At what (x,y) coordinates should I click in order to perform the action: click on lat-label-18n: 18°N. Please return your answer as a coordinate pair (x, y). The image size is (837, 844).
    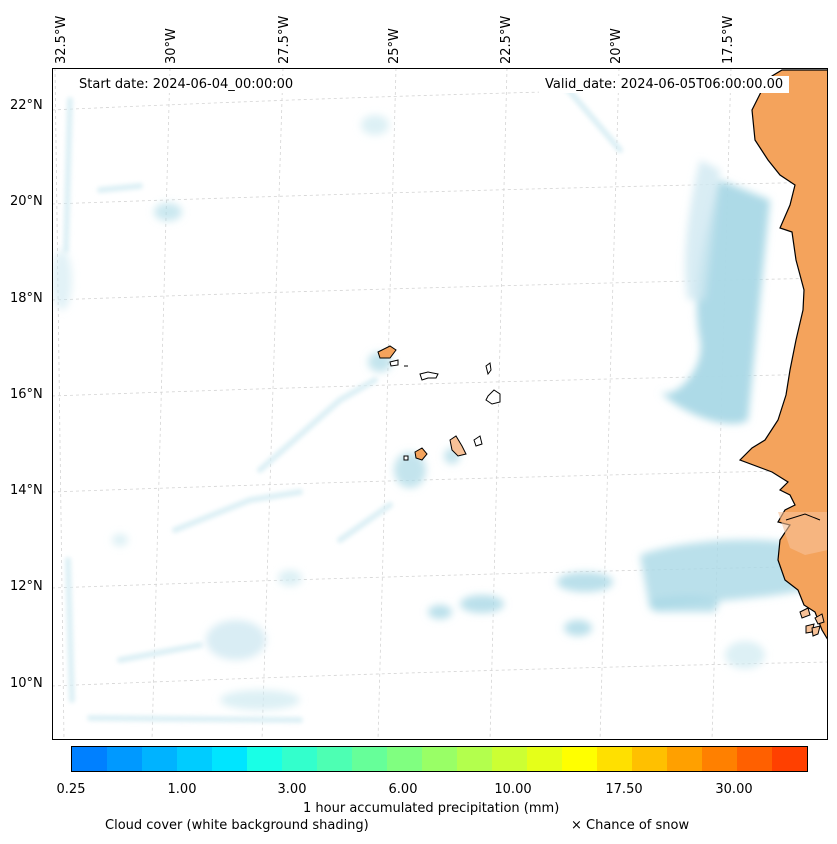
    Looking at the image, I should click on (26, 298).